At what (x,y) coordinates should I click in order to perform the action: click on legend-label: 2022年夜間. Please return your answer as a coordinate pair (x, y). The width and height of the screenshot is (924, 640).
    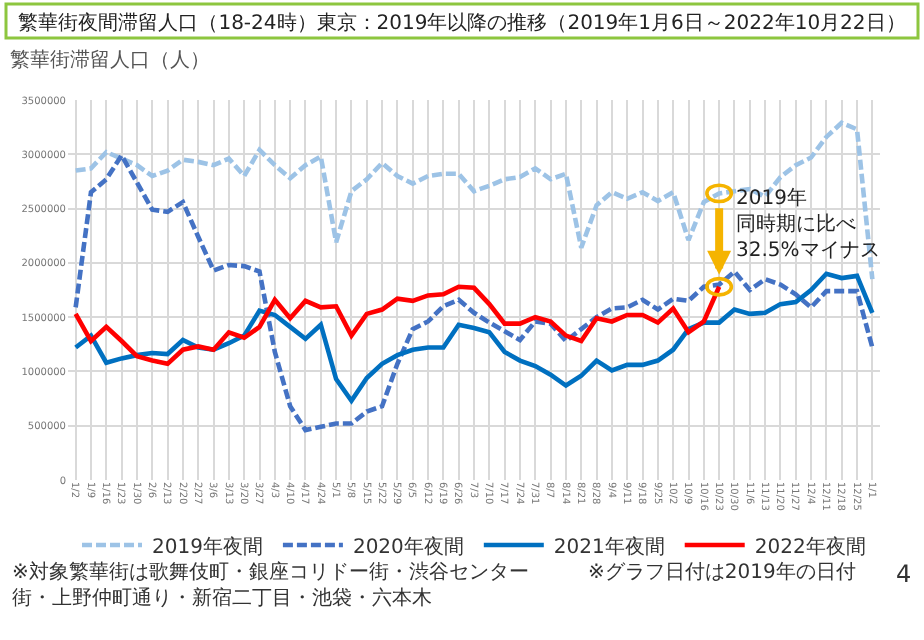
    Looking at the image, I should click on (810, 546).